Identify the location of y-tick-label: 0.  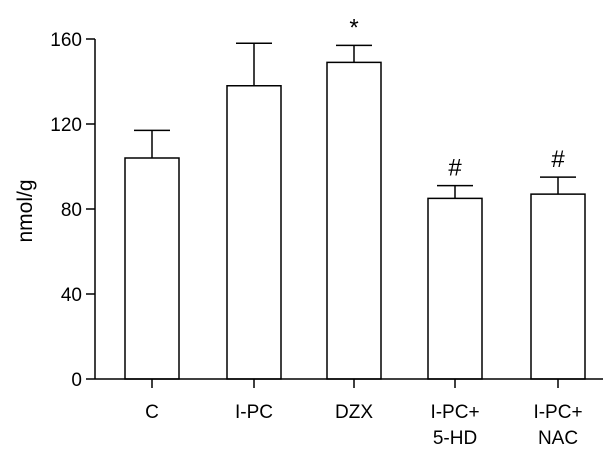
(76, 380).